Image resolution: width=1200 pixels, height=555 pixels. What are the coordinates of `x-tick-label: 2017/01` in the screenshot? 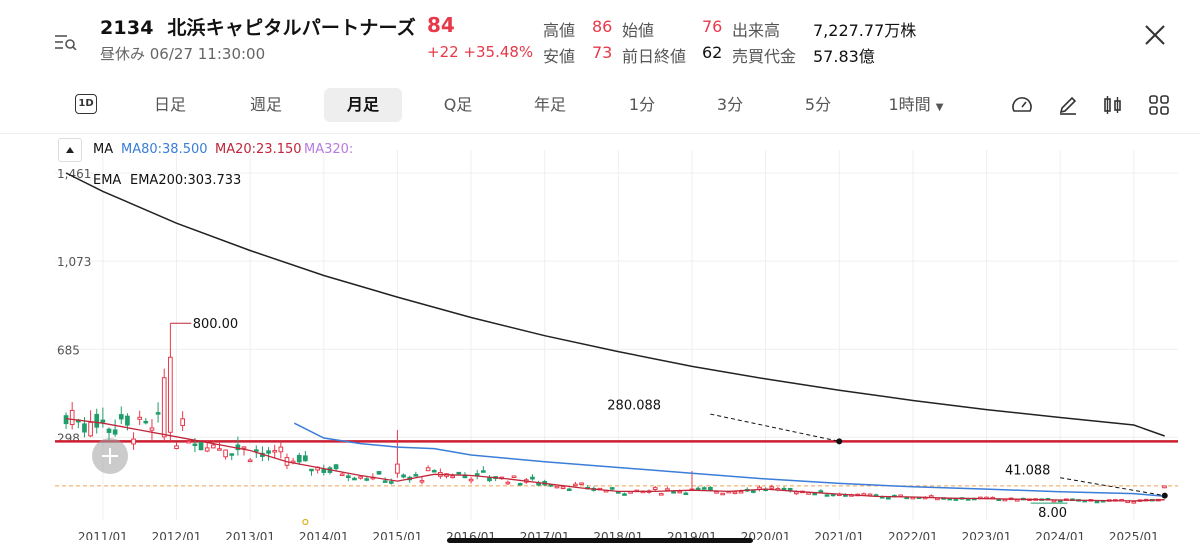 It's located at (545, 535).